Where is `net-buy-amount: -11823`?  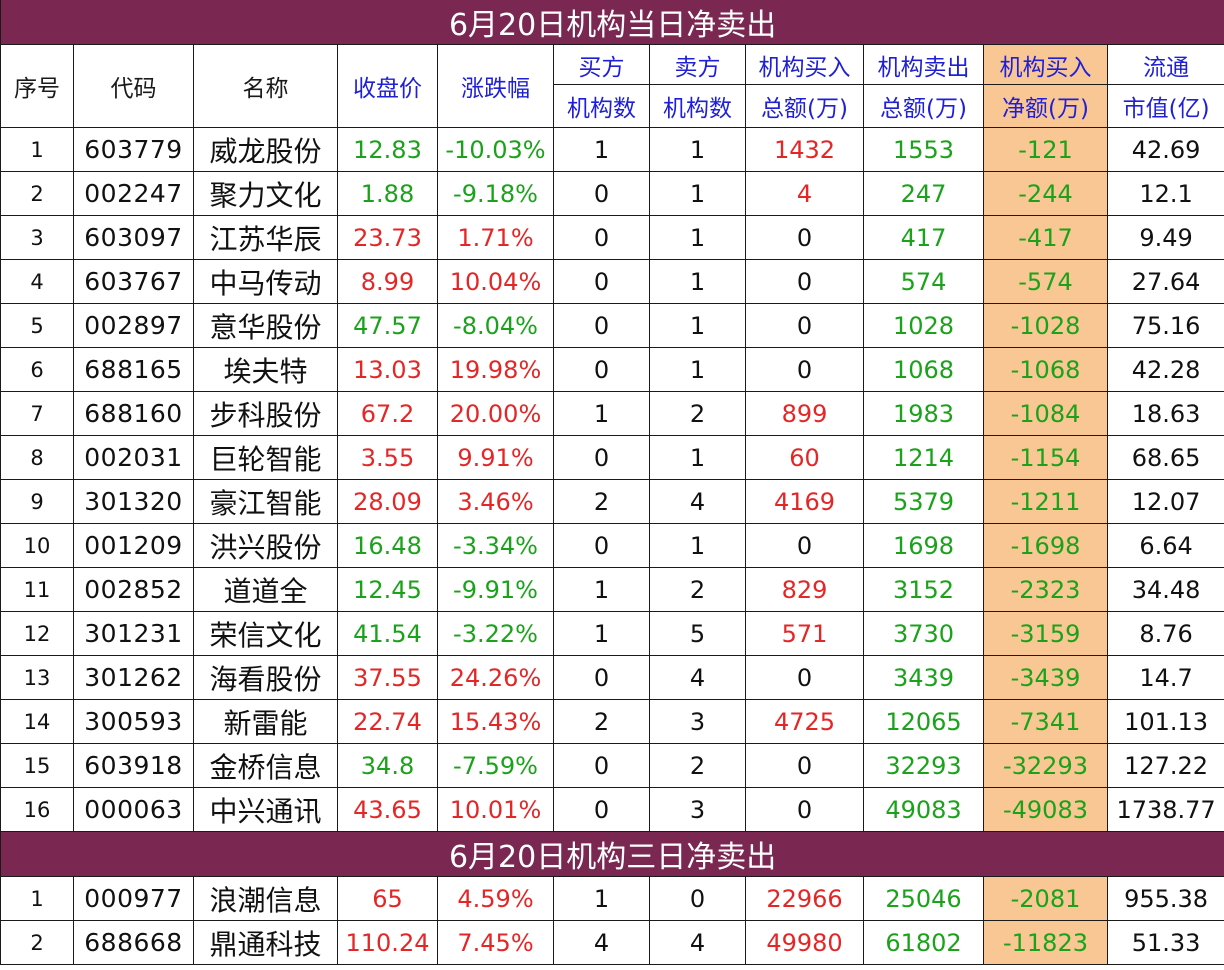
net-buy-amount: -11823 is located at coordinates (1045, 942).